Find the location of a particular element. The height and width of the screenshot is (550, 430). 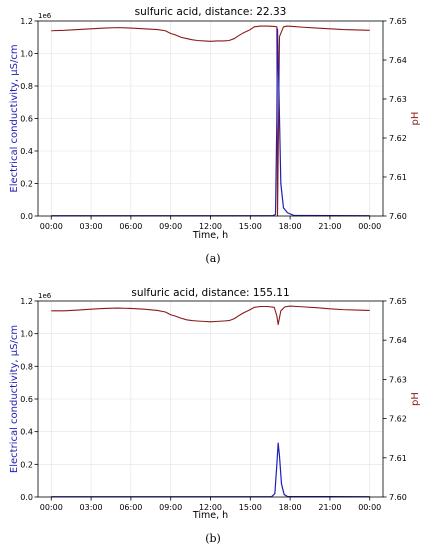

conductivity-series-line is located at coordinates (210, 470).